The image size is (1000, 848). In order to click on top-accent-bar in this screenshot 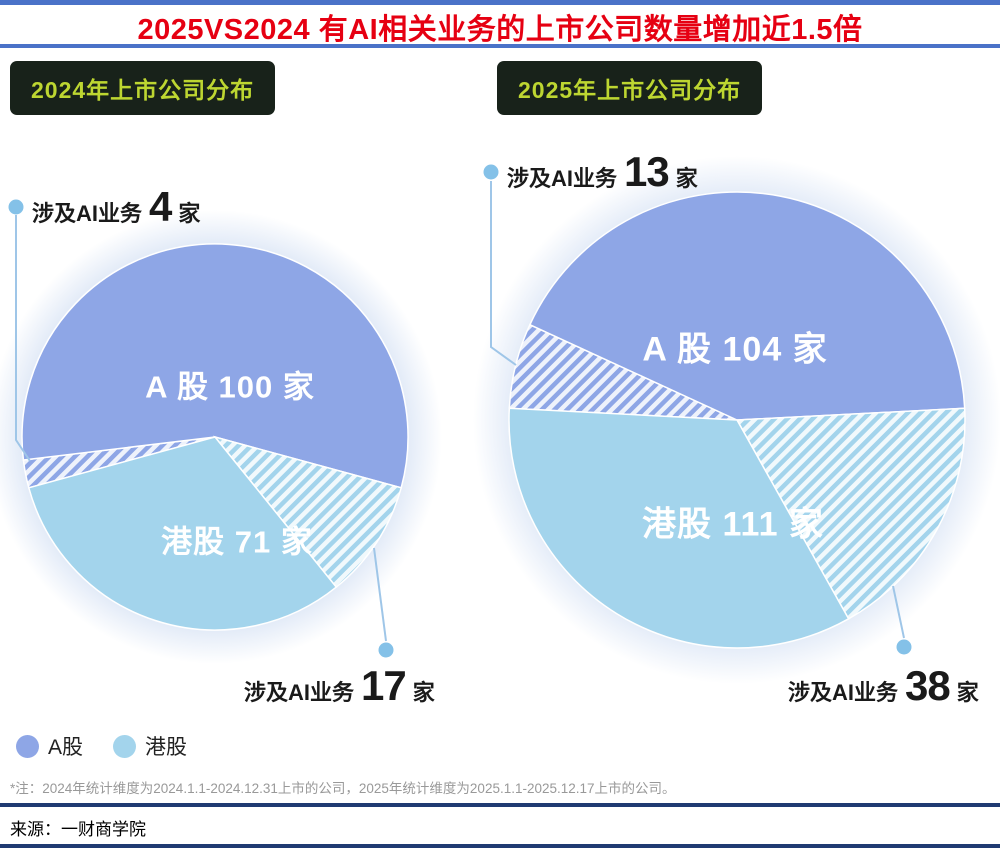, I will do `click(500, 2)`.